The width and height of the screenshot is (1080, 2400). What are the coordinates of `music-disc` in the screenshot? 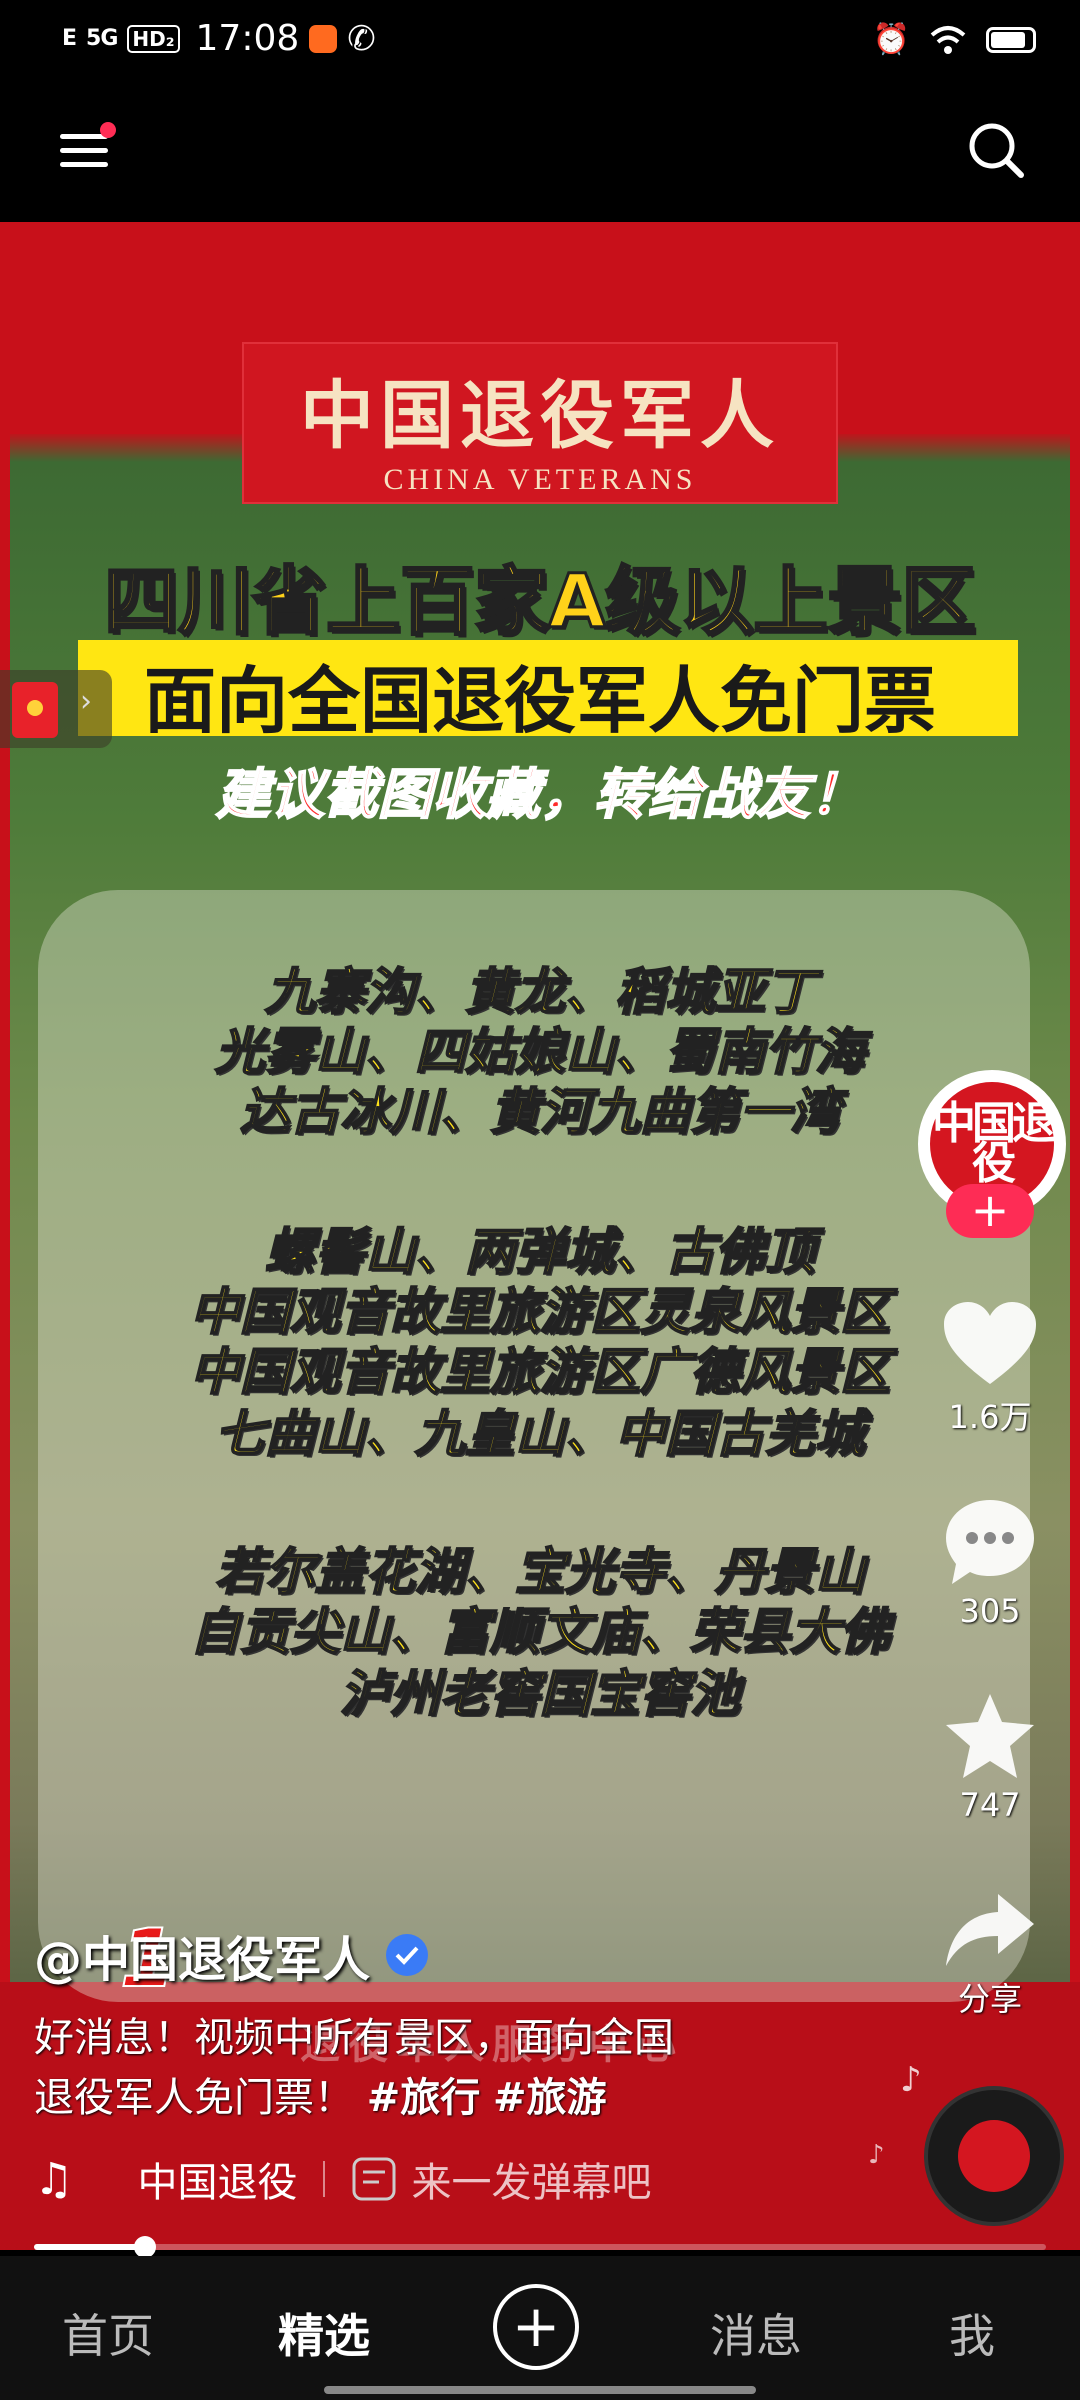 It's located at (994, 2156).